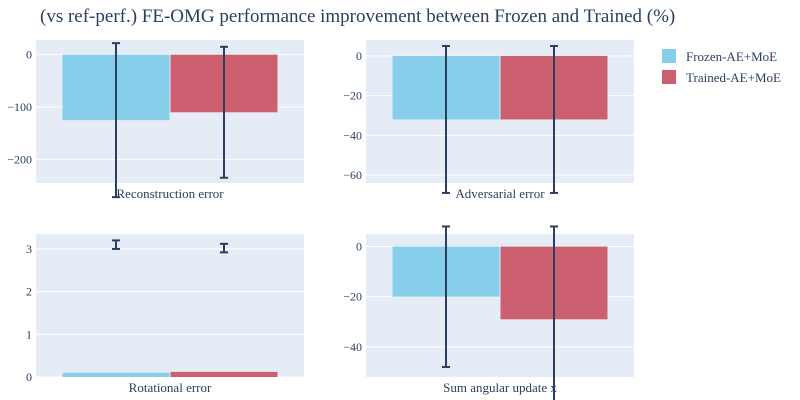  I want to click on x-category-label: Adversarial error, so click(500, 193).